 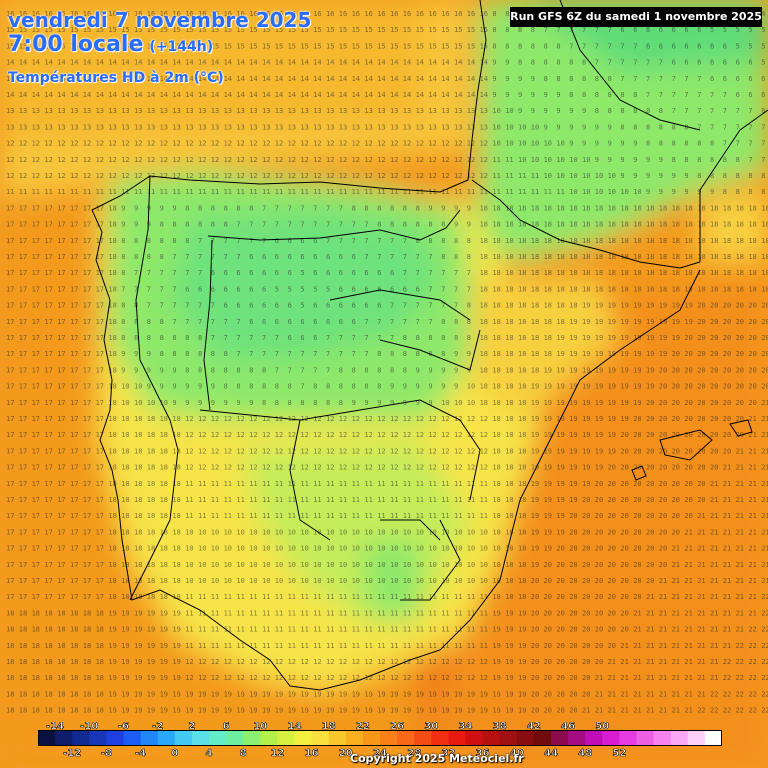 I want to click on svg-text: 15, so click(x=394, y=30).